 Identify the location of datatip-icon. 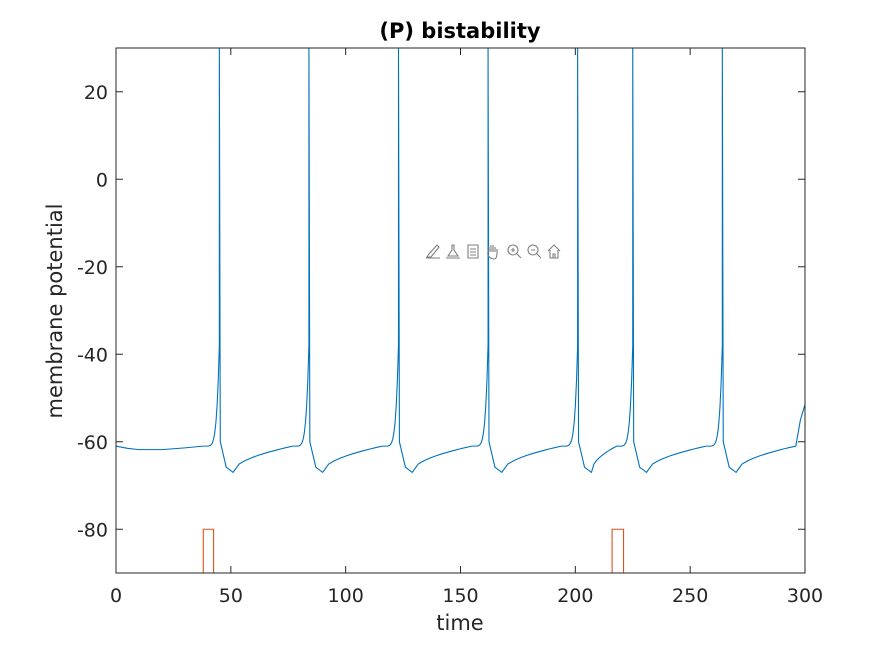
(453, 251).